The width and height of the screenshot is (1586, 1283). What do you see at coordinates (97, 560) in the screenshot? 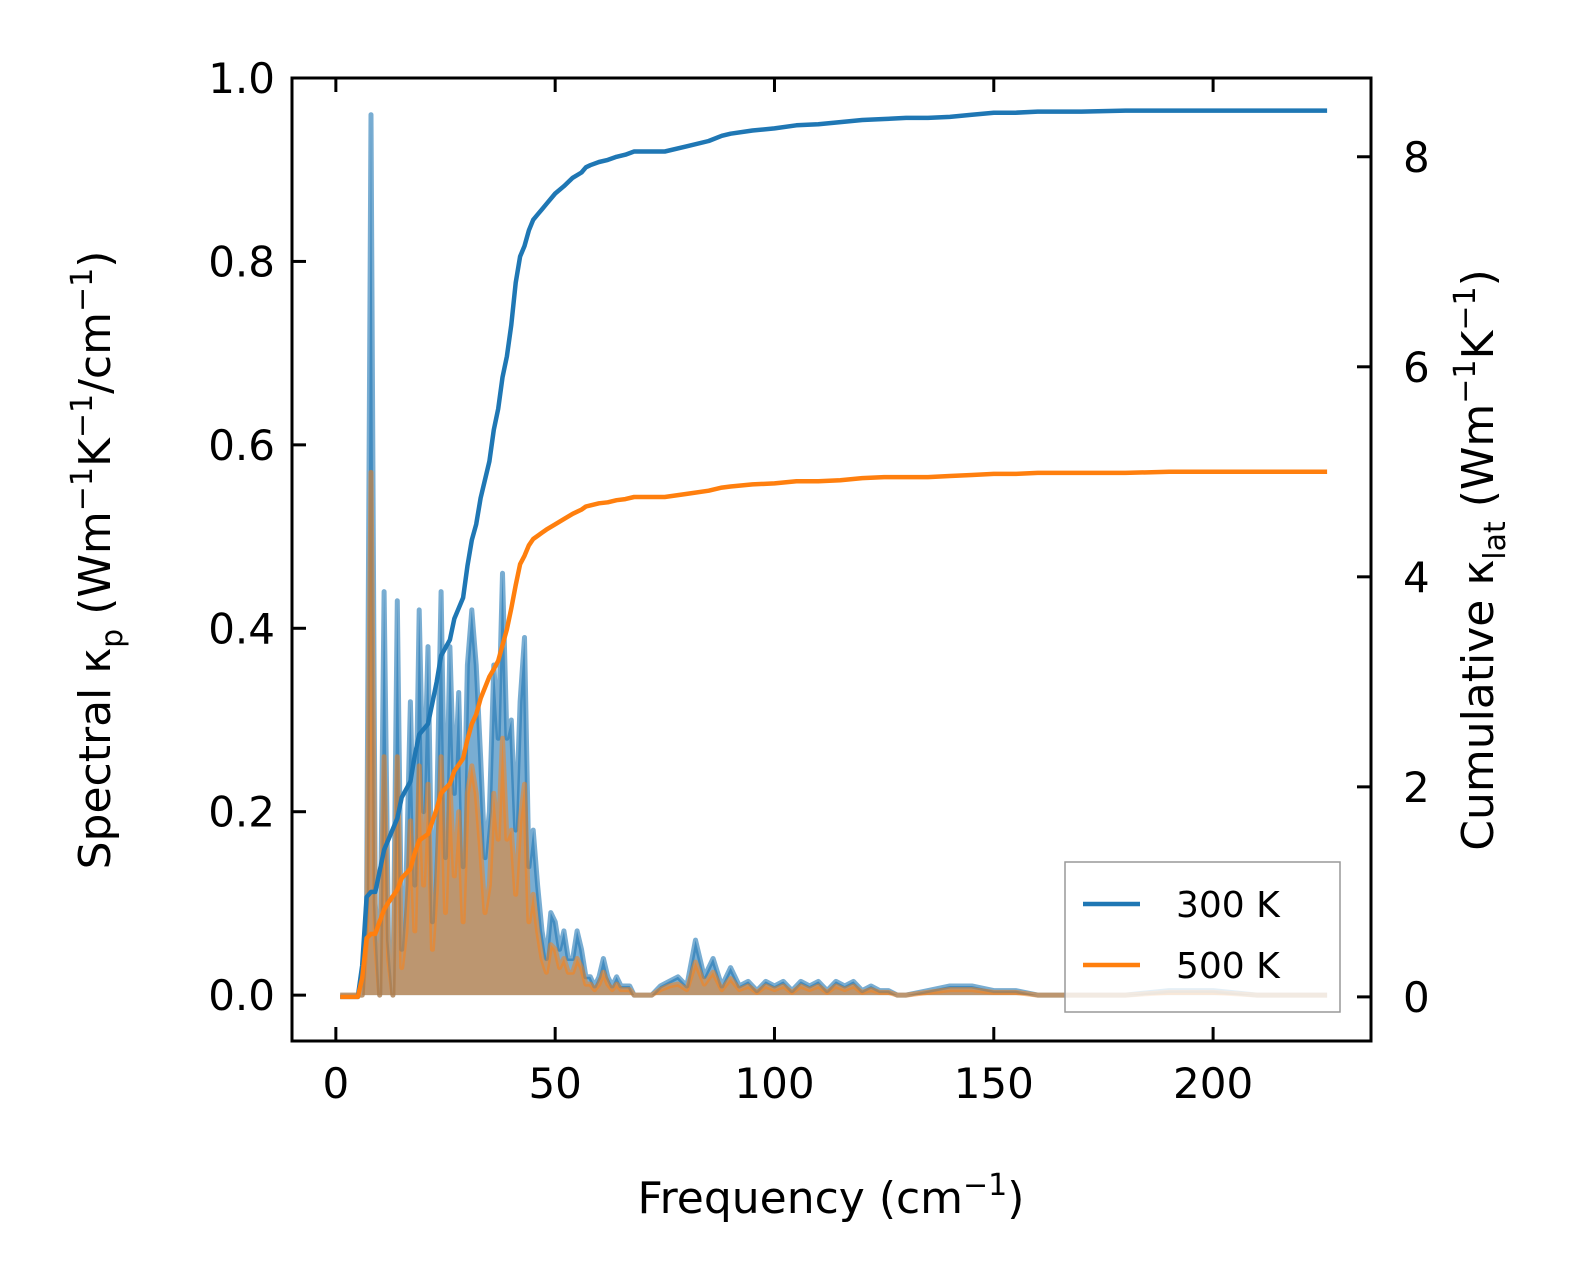
I see `left-y-axis-label: Spectral κp (Wm−1K−1/cm−1)` at bounding box center [97, 560].